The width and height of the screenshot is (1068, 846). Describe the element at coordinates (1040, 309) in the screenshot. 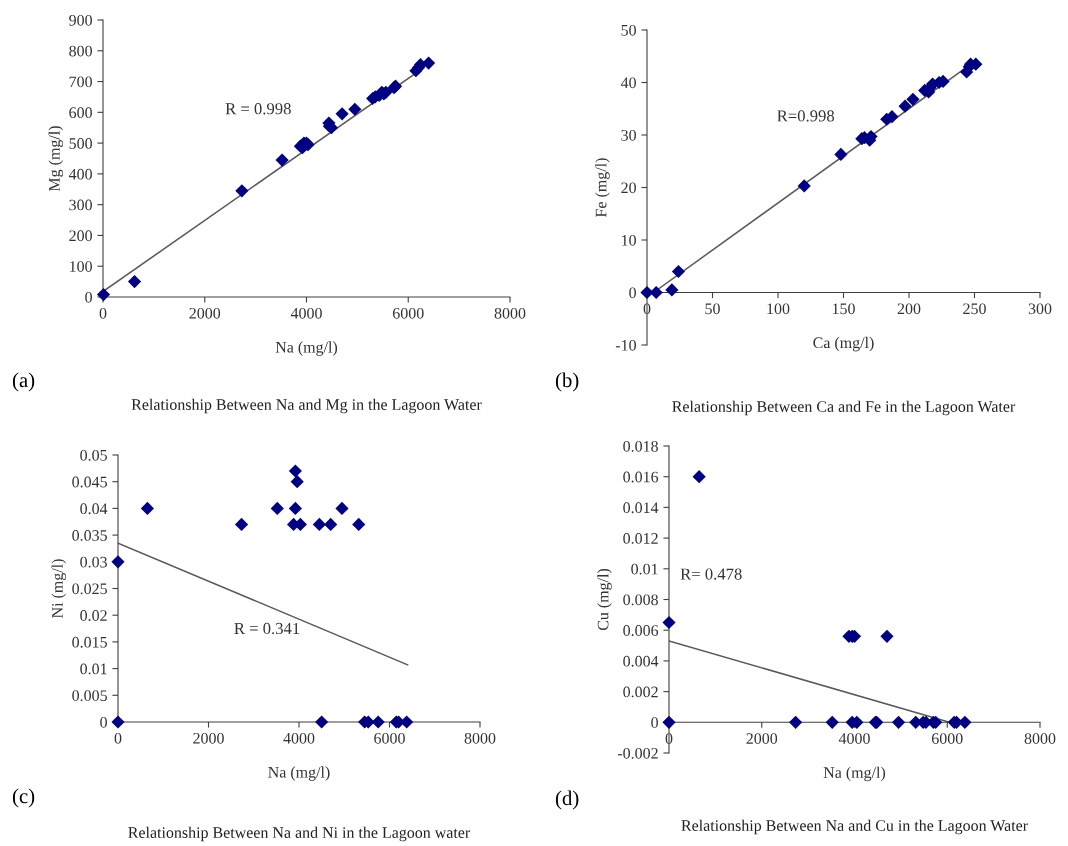

I see `x-tick-label: 300` at that location.